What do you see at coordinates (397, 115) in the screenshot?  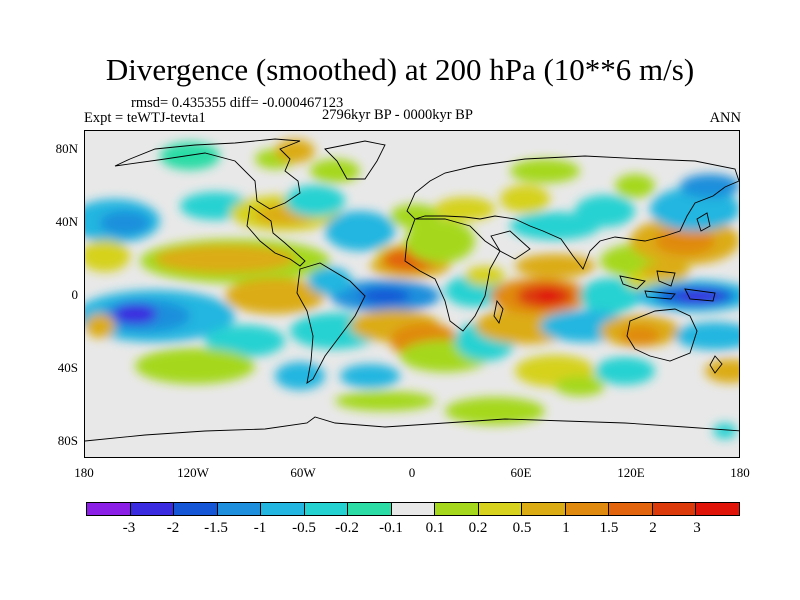 I see `period-label: 2796kyr BP - 0000kyr BP` at bounding box center [397, 115].